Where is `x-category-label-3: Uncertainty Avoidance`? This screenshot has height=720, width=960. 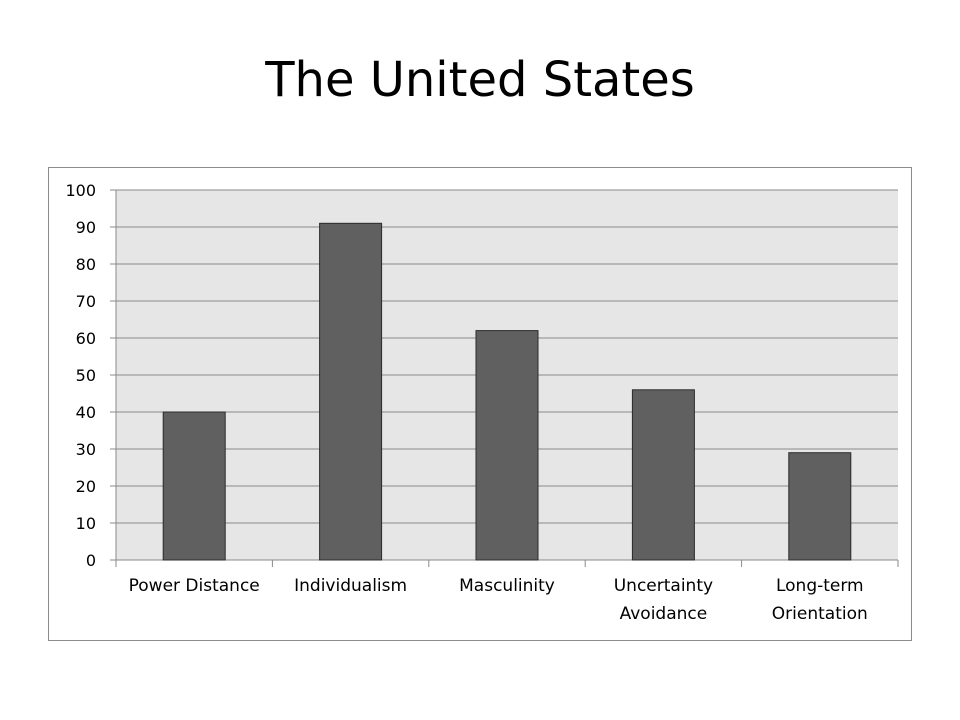 x-category-label-3: Uncertainty Avoidance is located at coordinates (663, 600).